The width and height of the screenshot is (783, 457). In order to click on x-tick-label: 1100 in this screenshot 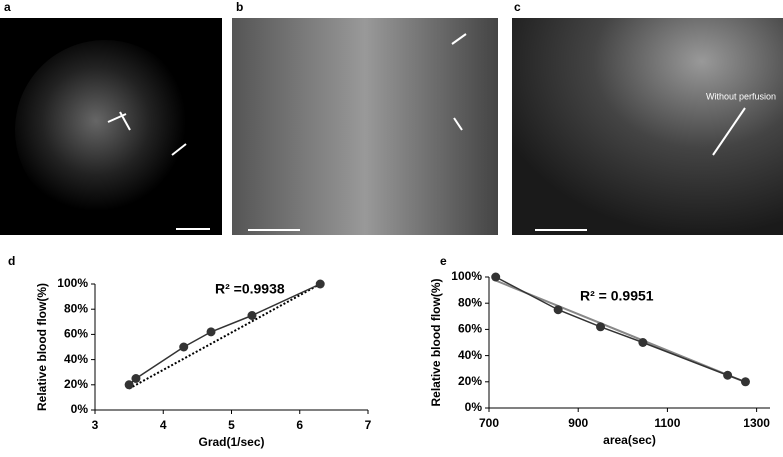, I will do `click(667, 423)`.